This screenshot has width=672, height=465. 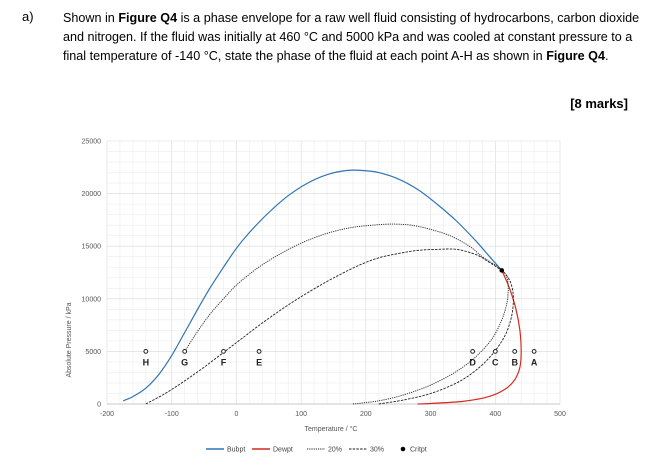 I want to click on state-point-label: B, so click(x=514, y=362).